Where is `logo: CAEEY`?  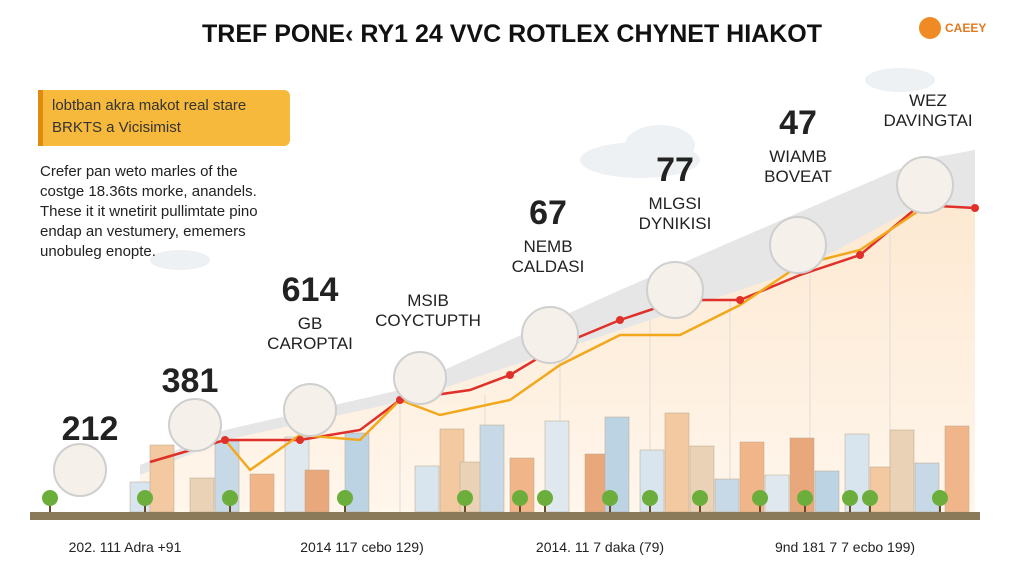
logo: CAEEY is located at coordinates (965, 28).